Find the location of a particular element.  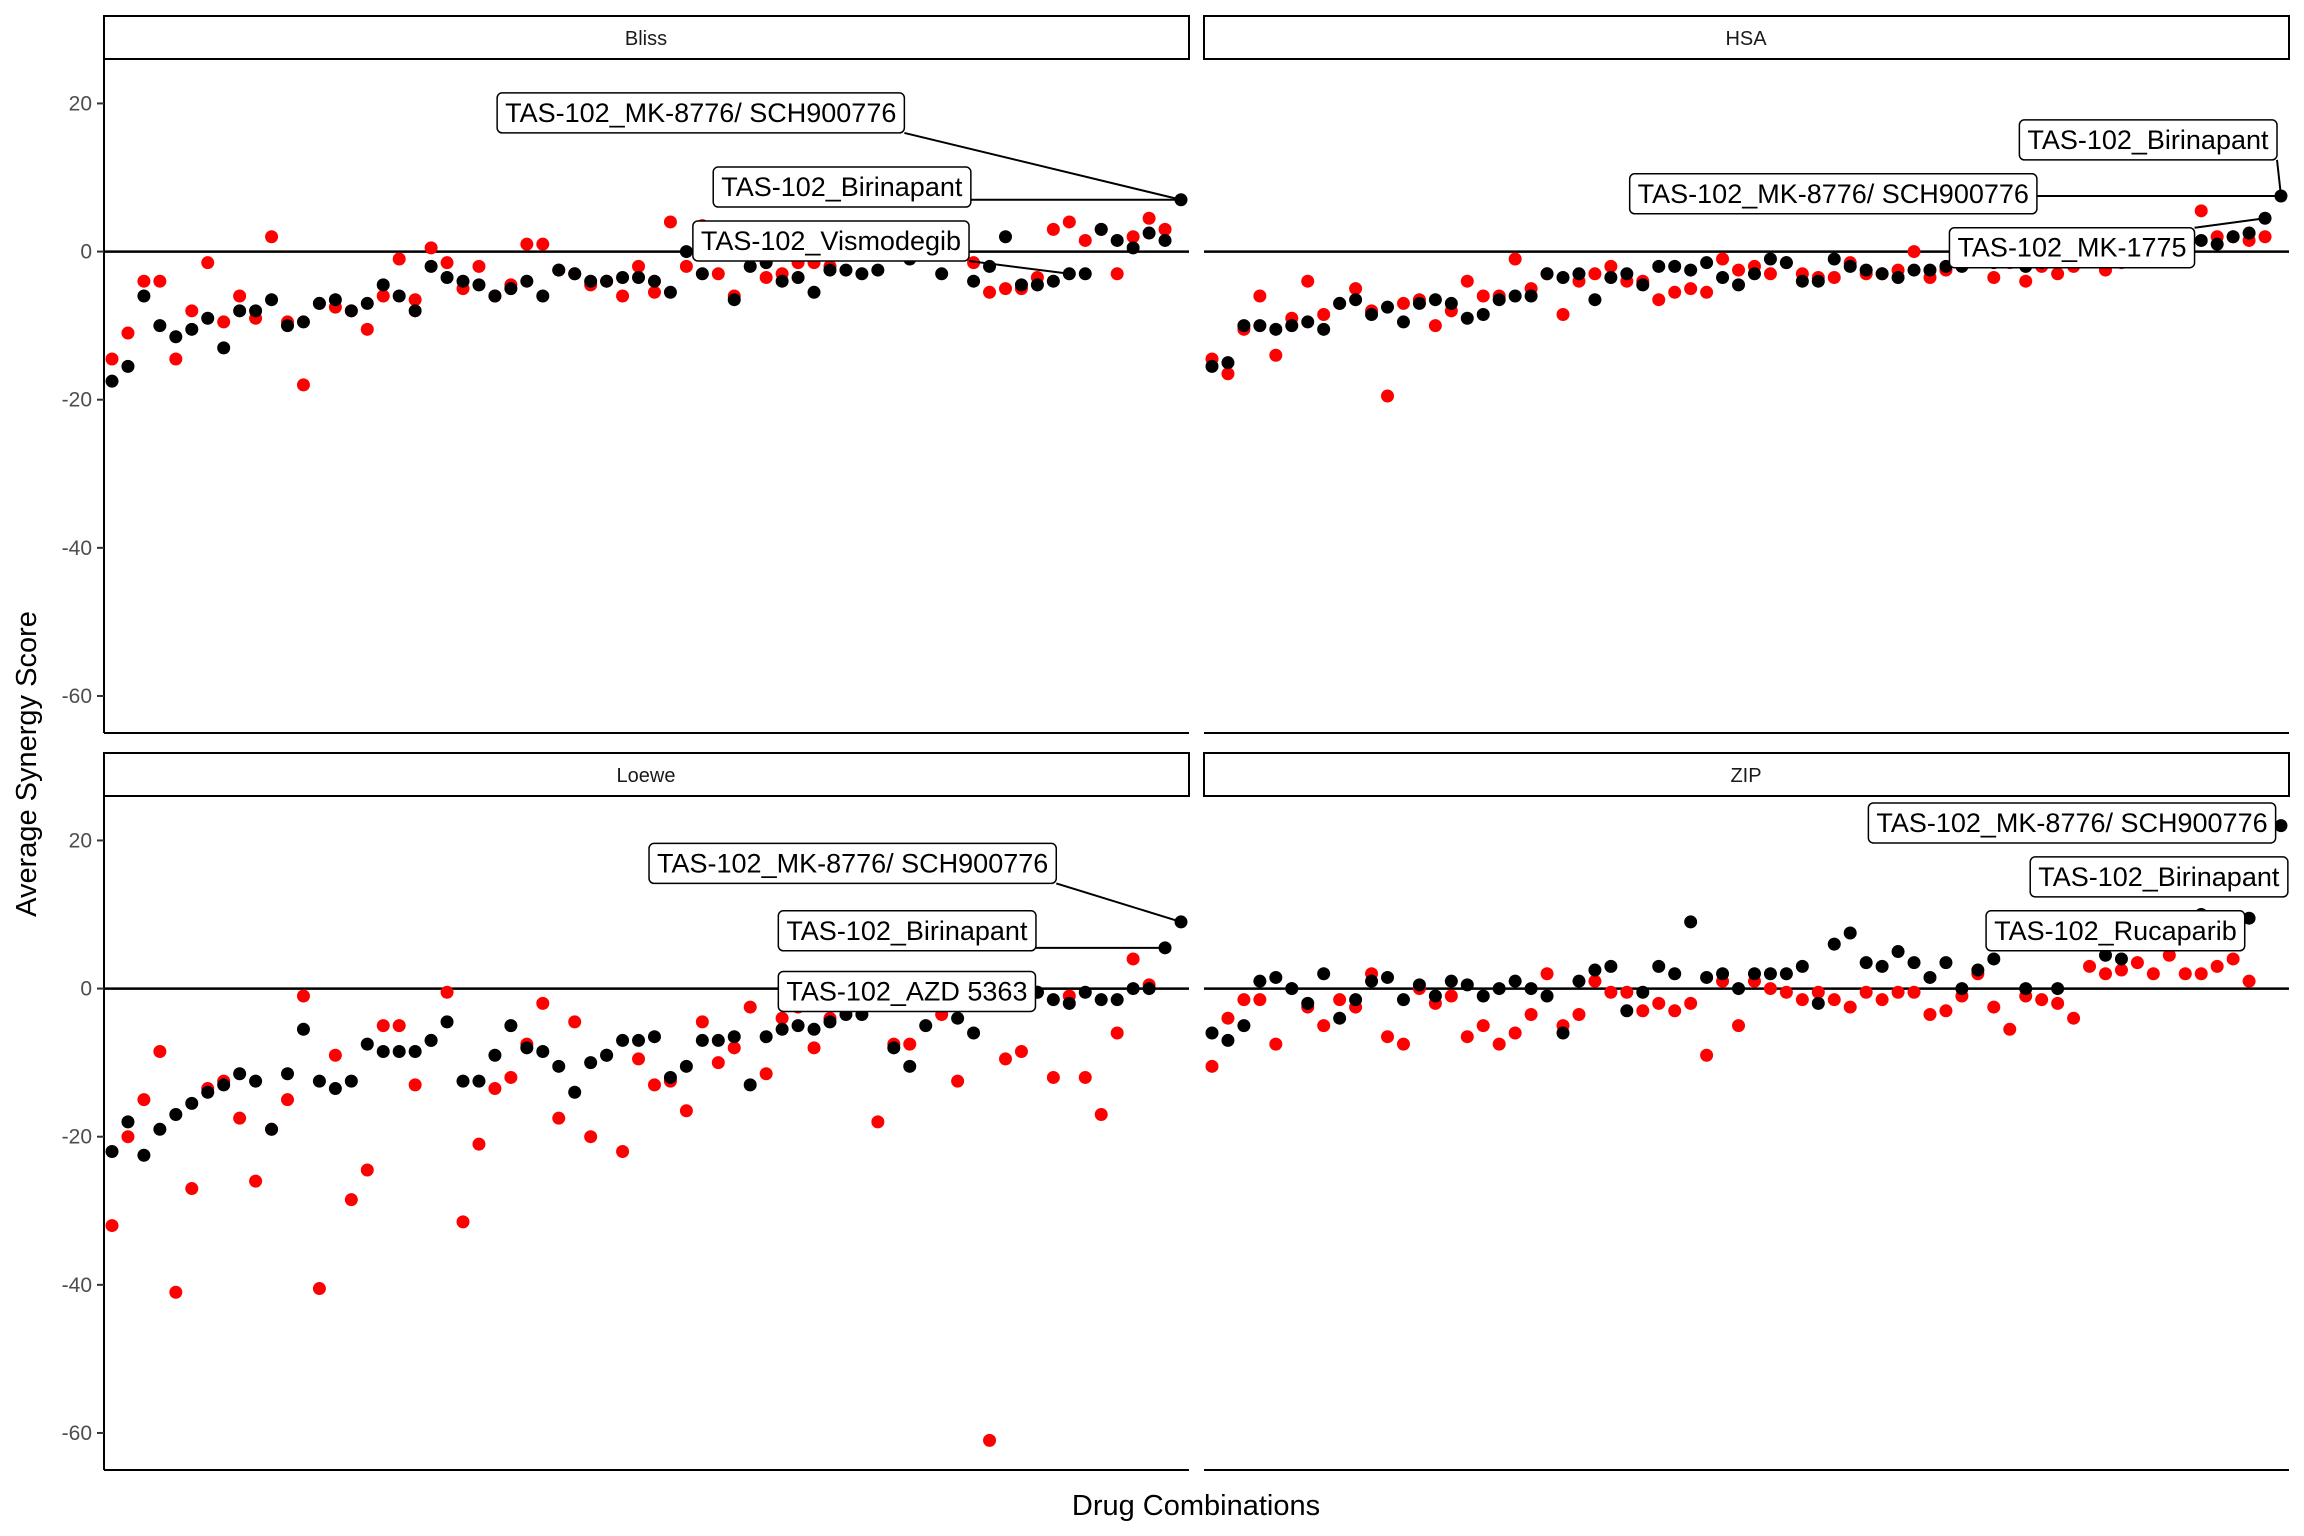

point-label-text: TAS-102_MK-1775 is located at coordinates (2071, 248).